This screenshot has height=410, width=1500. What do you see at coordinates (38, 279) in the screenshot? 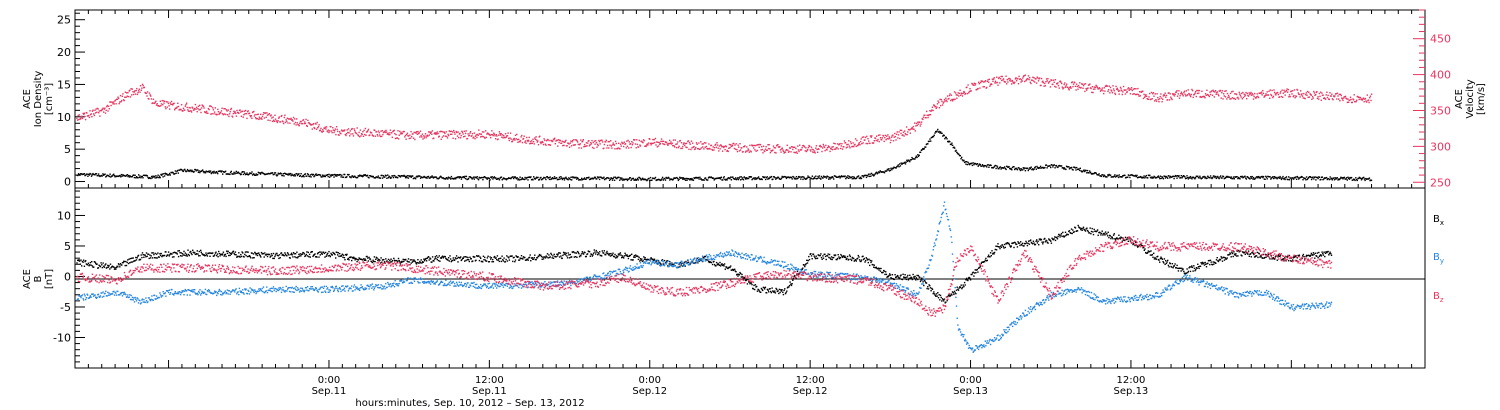
I see `bottom-left-axis-label: ACE B [nT]` at bounding box center [38, 279].